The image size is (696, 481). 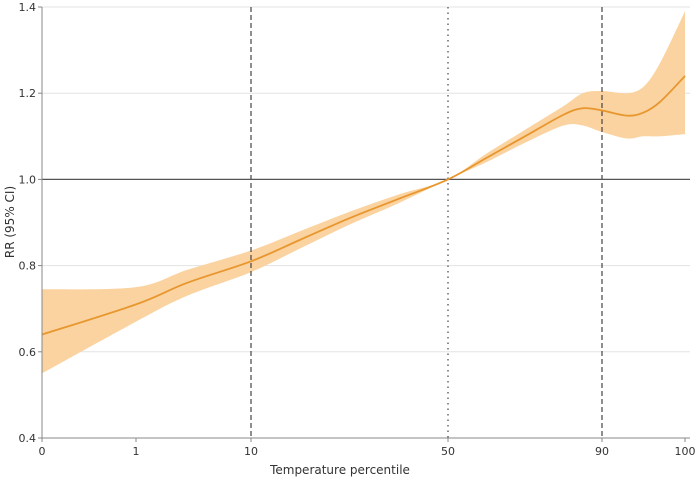 I want to click on x-tick-label: 0, so click(x=42, y=451).